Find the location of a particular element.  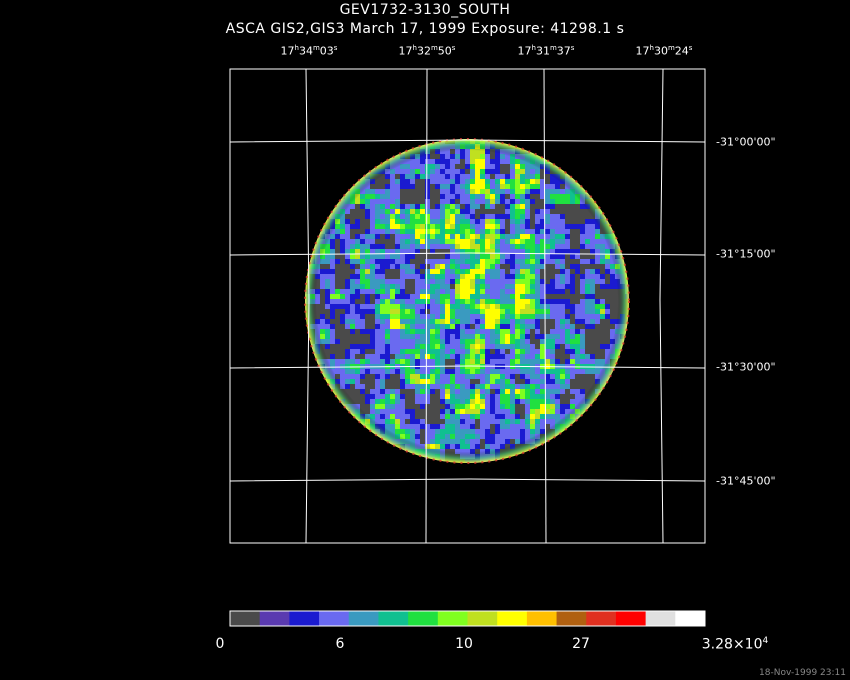

colorbar-frame is located at coordinates (467, 618).